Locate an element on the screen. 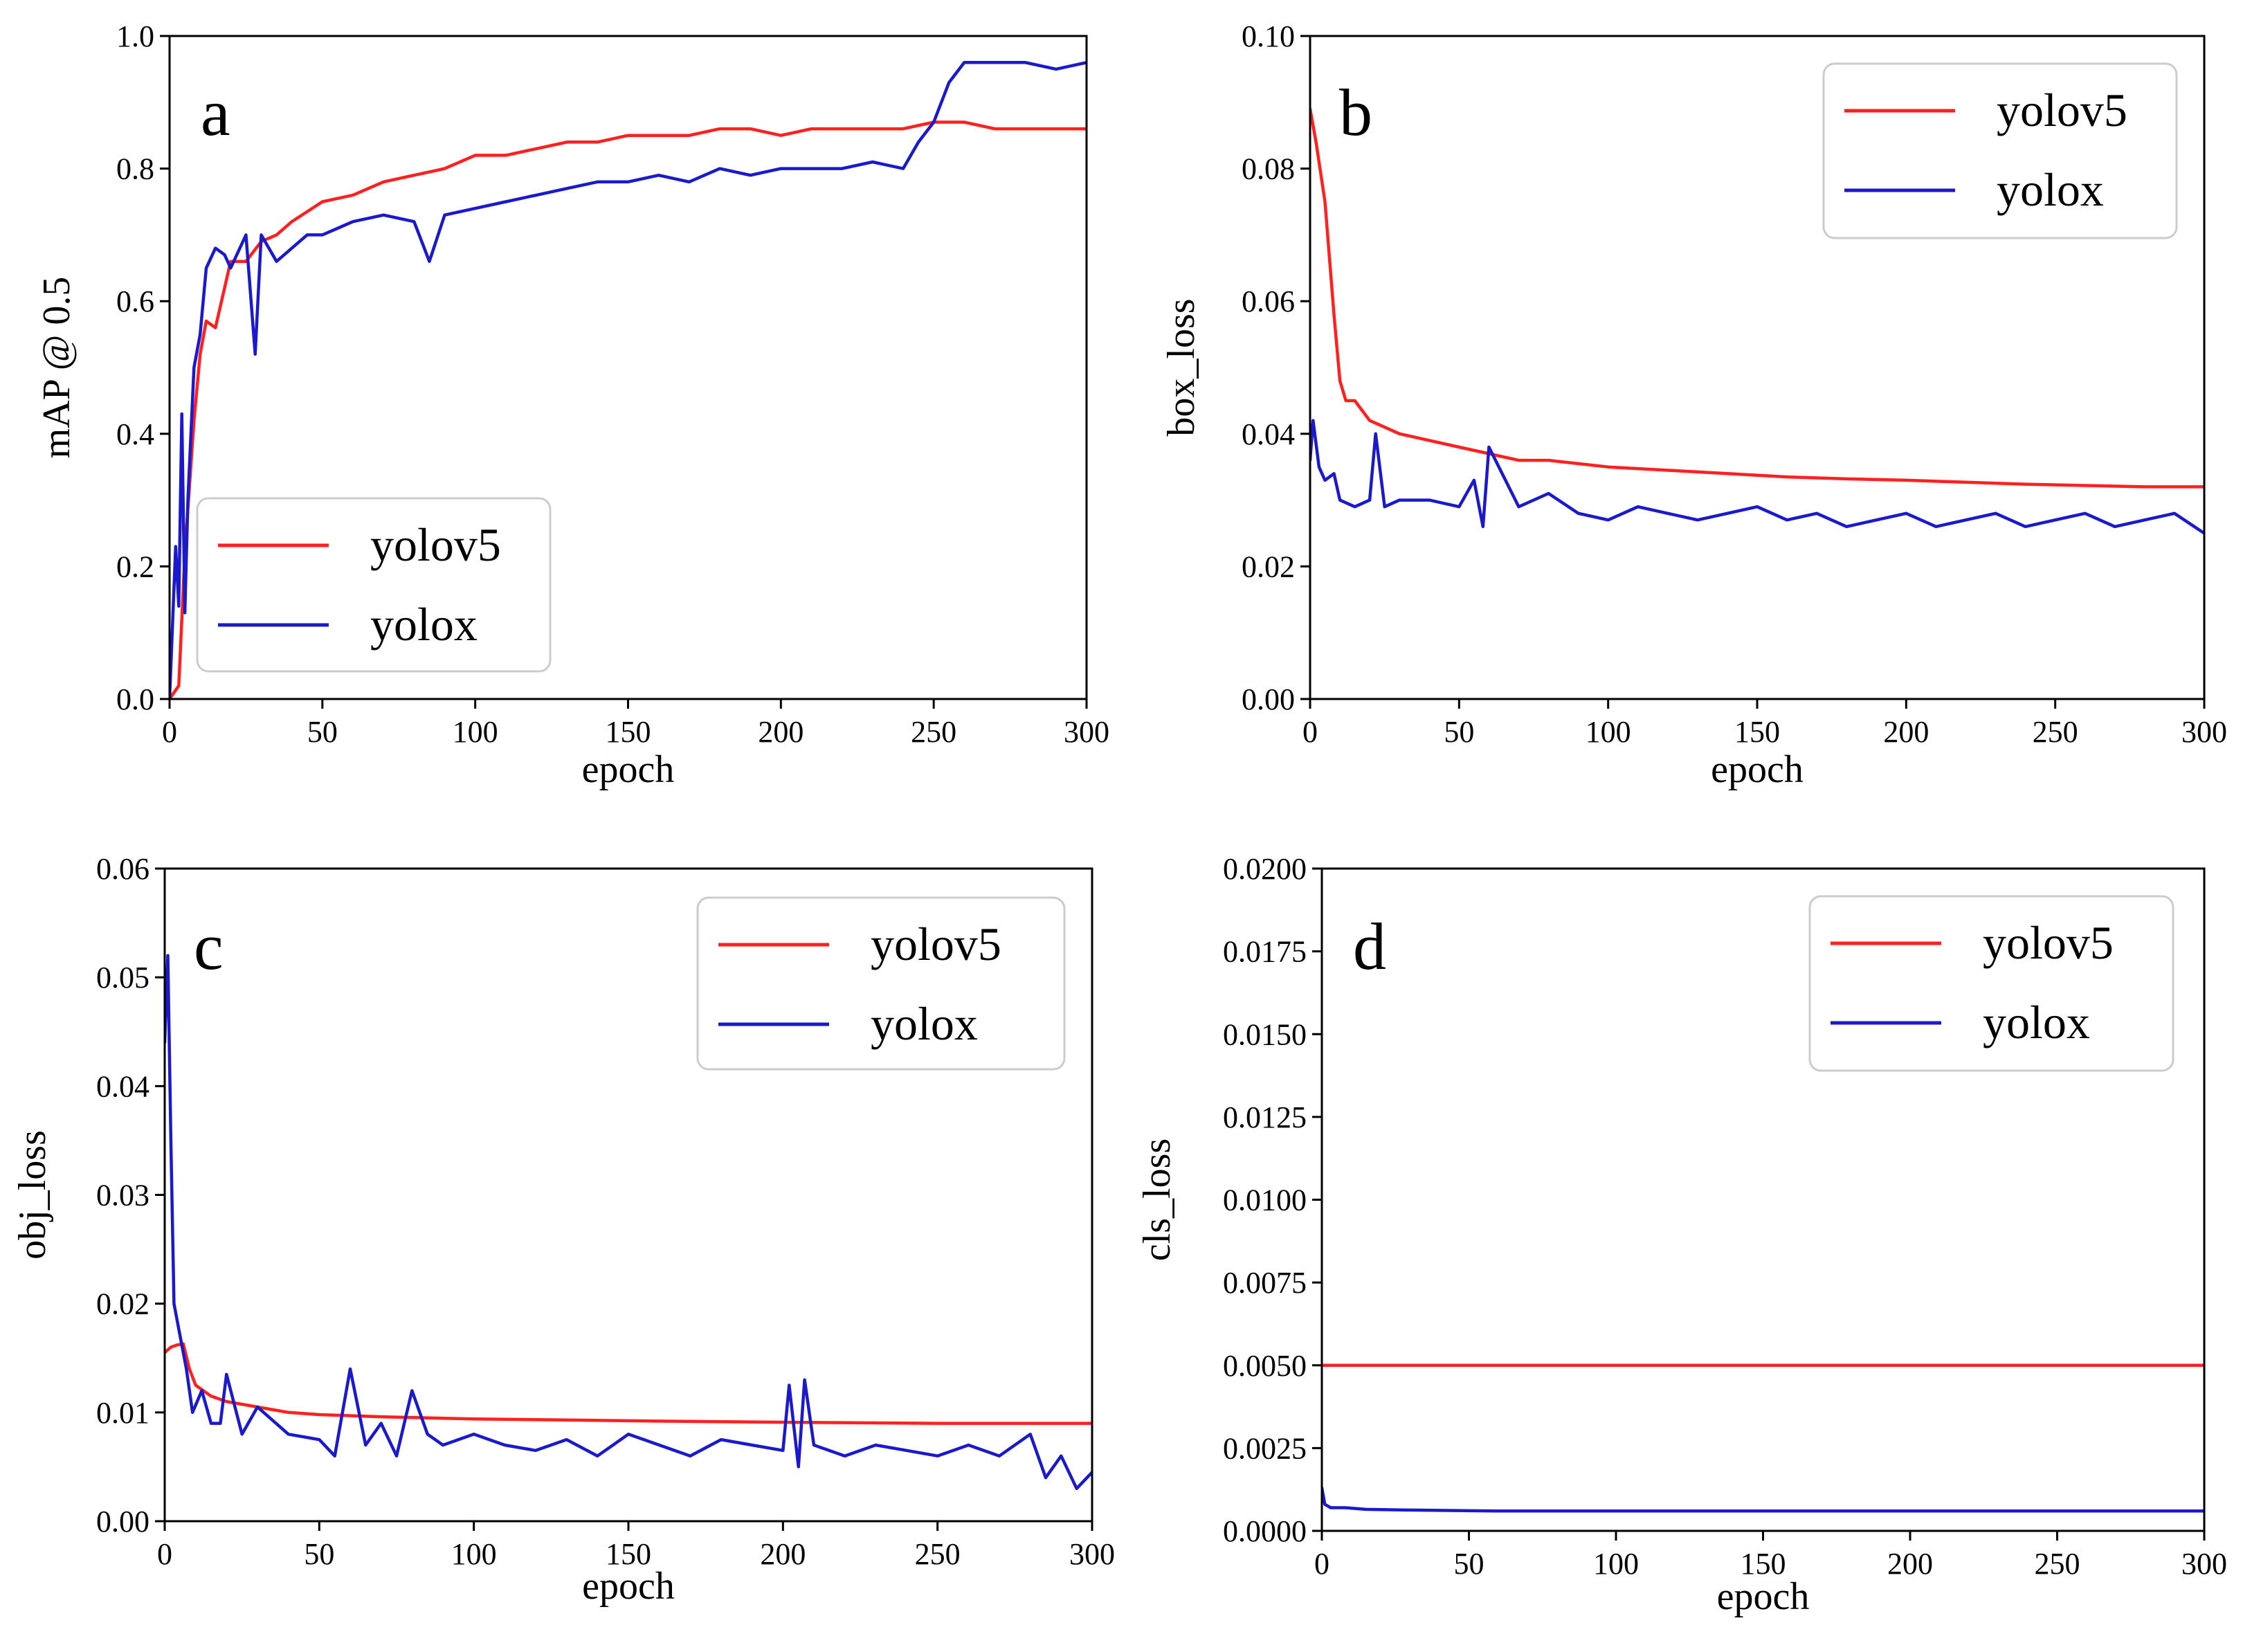 This screenshot has width=2252, height=1652. legend-box-a is located at coordinates (374, 585).